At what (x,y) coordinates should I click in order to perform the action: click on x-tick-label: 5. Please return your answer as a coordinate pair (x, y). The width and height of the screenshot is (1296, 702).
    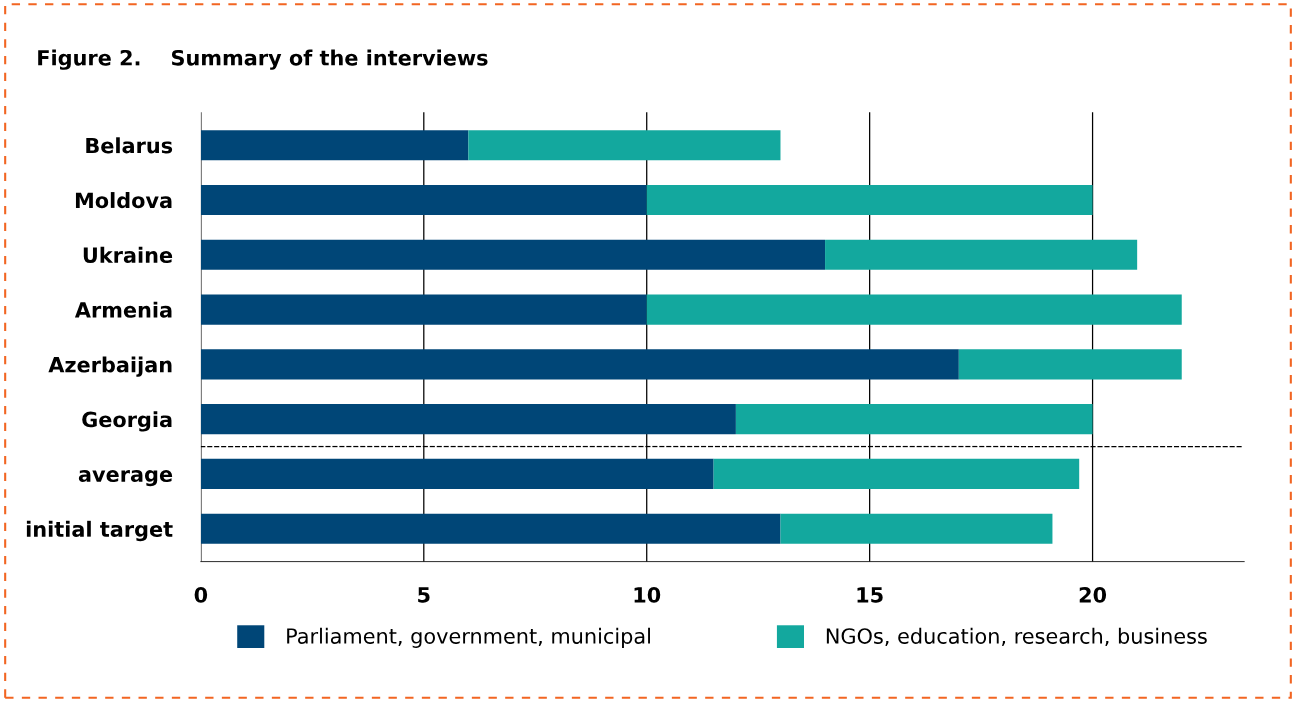
    Looking at the image, I should click on (424, 595).